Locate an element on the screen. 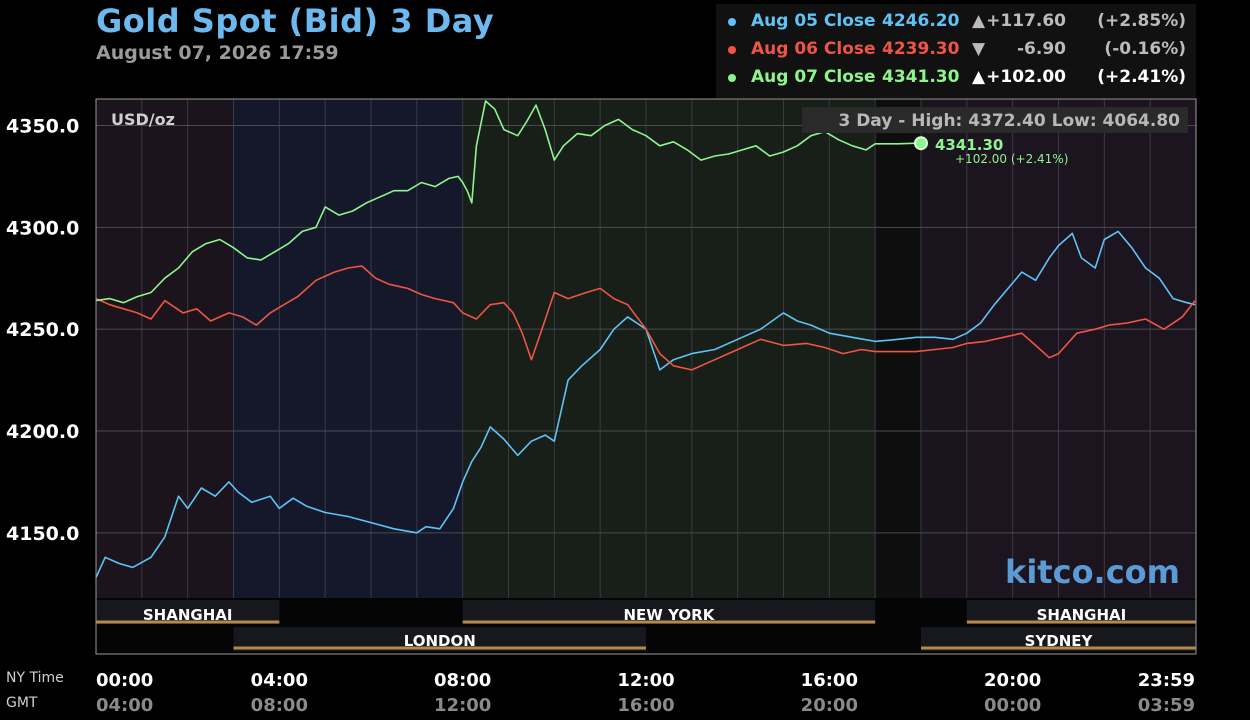 The height and width of the screenshot is (720, 1250). down-arrow-icon: ▼ is located at coordinates (979, 49).